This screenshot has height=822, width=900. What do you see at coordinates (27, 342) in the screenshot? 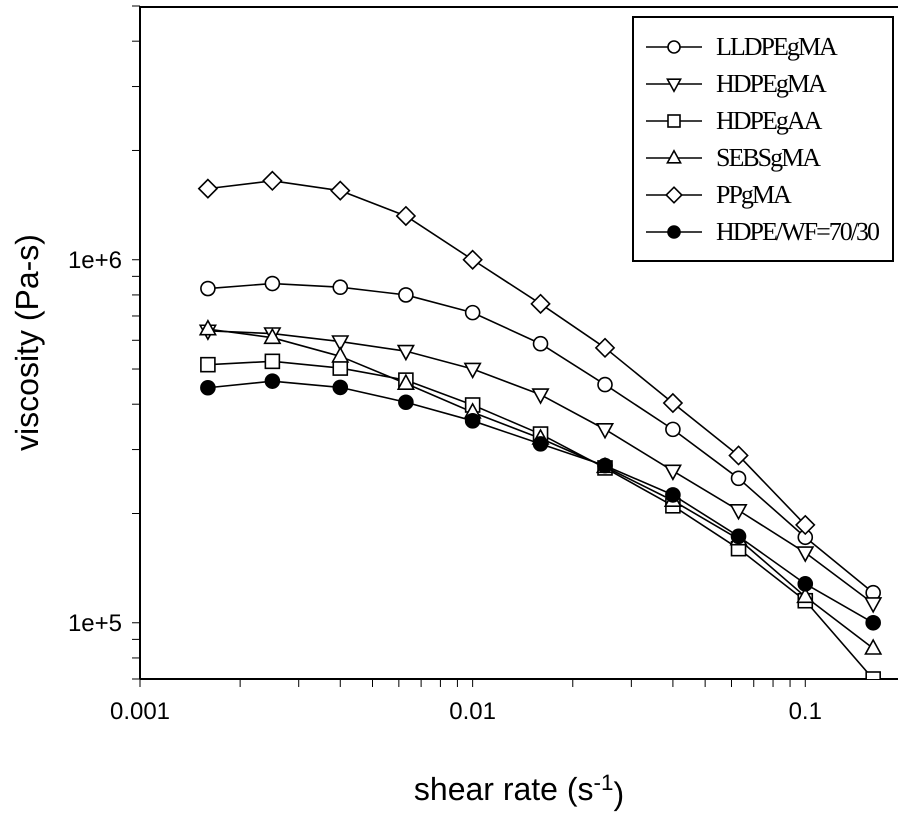
I see `y-axis-title: viscosity (Pa-s)` at bounding box center [27, 342].